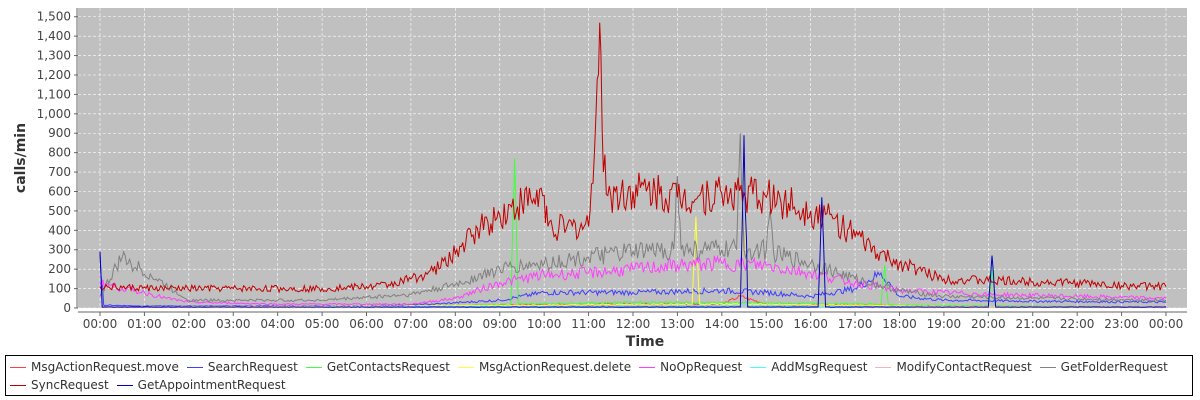 The image size is (1200, 400). I want to click on x-tick-label: 09:00, so click(499, 324).